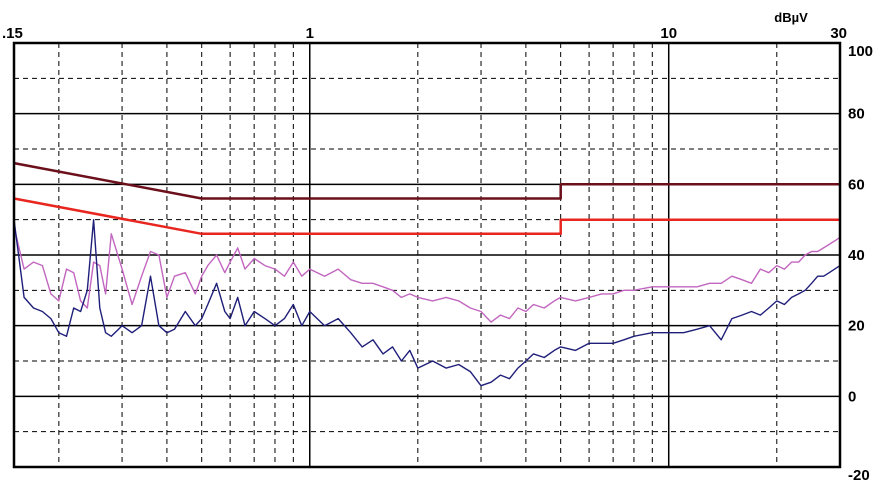 This screenshot has width=882, height=482. I want to click on y-tick-label: 0, so click(852, 396).